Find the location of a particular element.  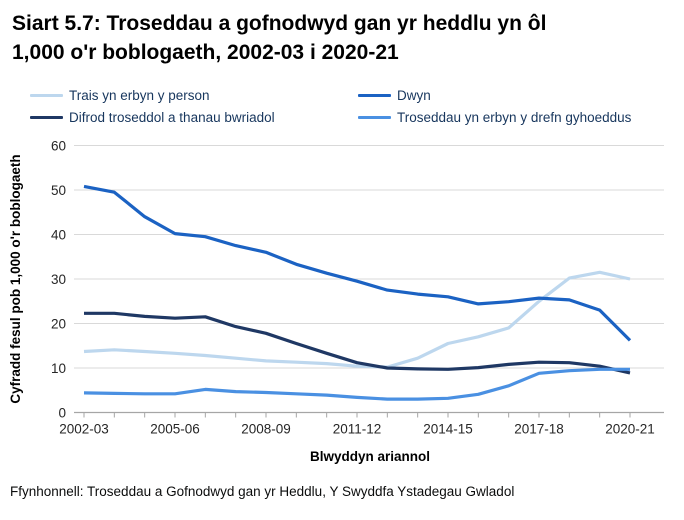

x-tick-label: 2020-21 is located at coordinates (630, 429).